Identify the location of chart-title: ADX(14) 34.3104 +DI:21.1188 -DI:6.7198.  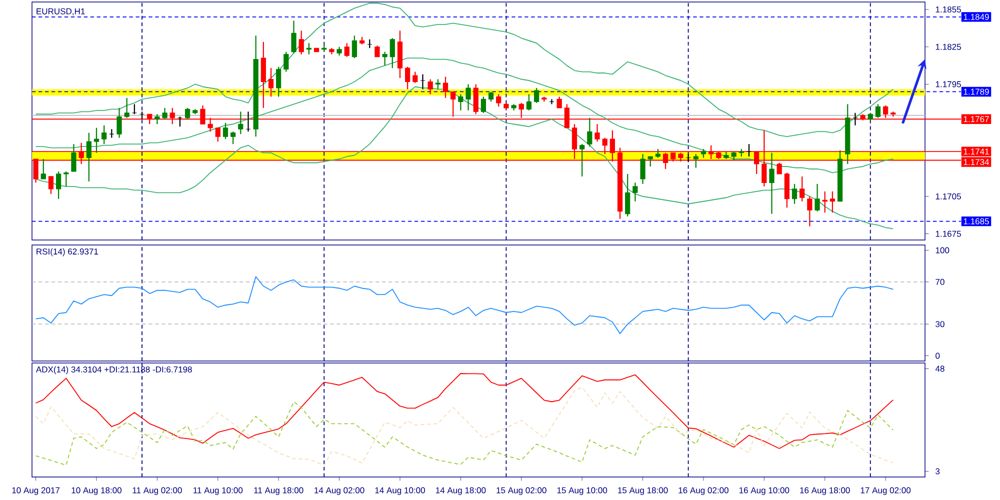
(114, 370).